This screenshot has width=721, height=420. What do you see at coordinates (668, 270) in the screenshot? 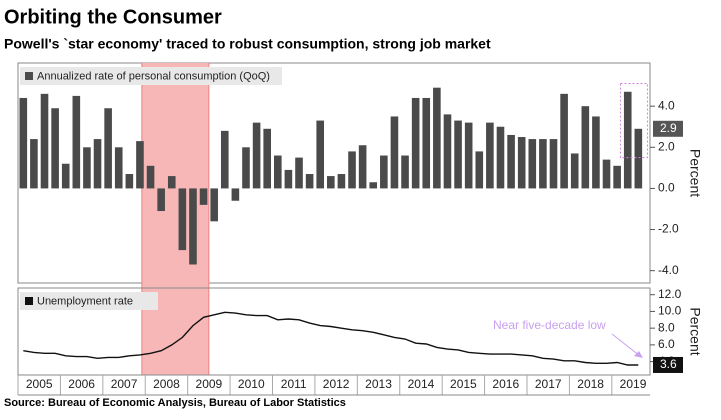
I see `y-tick-label: -4.0` at bounding box center [668, 270].